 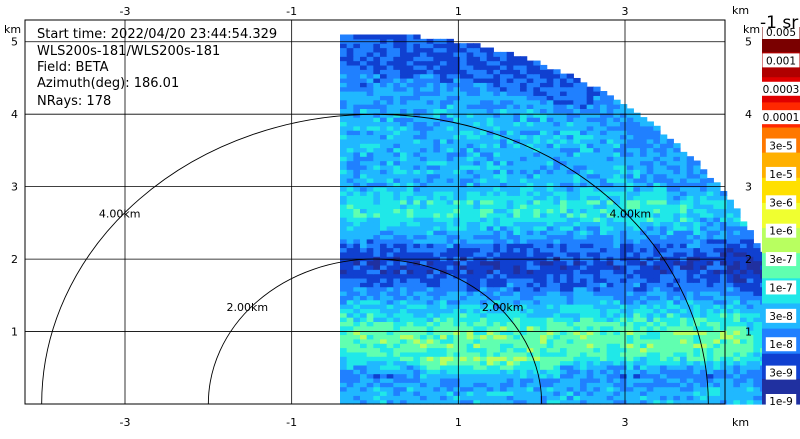 I want to click on x-tick-label-bottom: 1, so click(x=458, y=422).